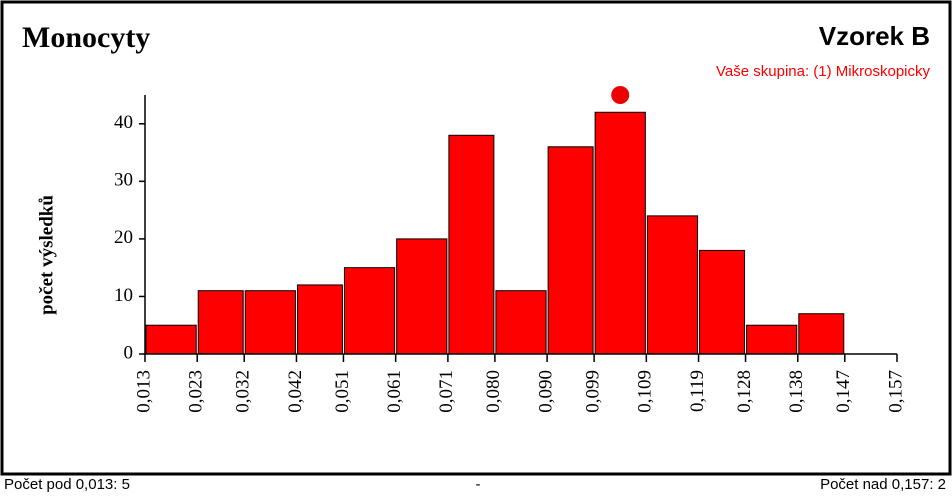 This screenshot has width=952, height=497. I want to click on y-tick-label: 0, so click(129, 352).